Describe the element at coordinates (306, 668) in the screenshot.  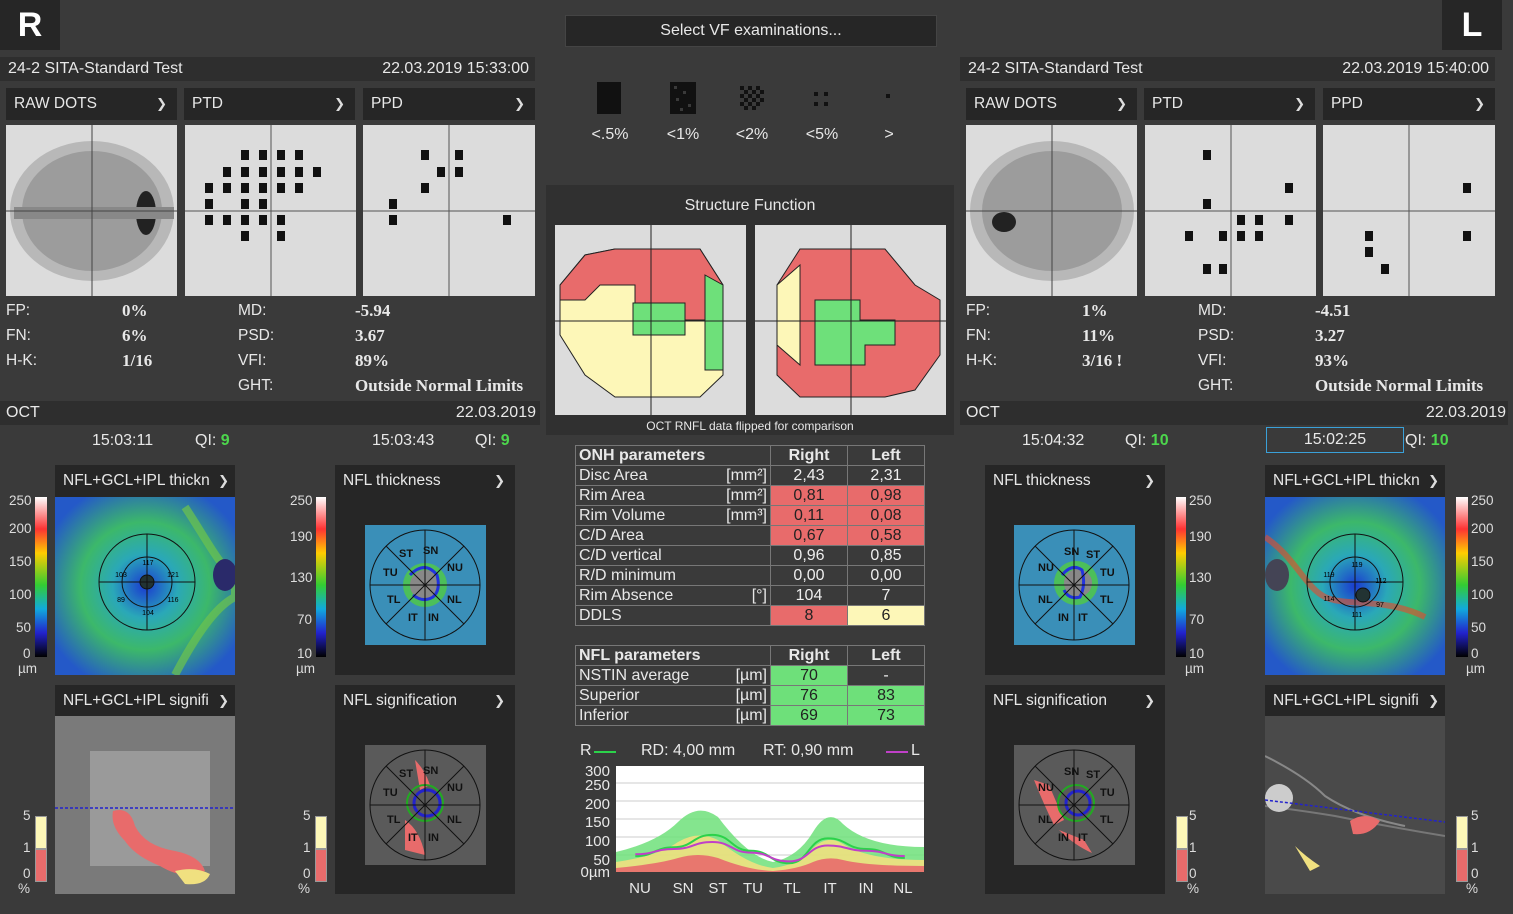
I see `scale-unit: µm` at that location.